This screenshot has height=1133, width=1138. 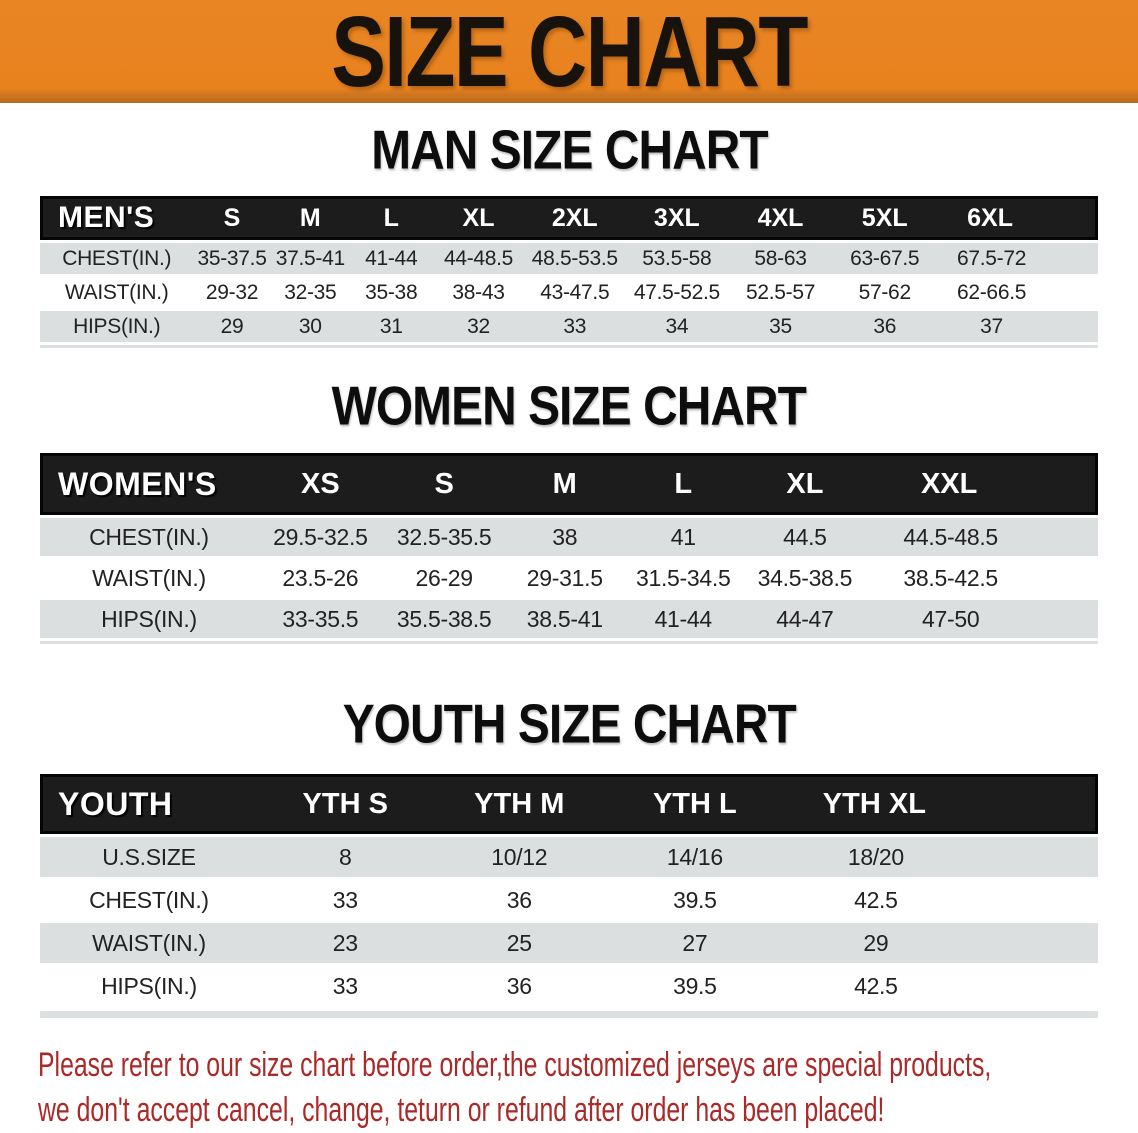 I want to click on size-value: 29-32, so click(x=232, y=292).